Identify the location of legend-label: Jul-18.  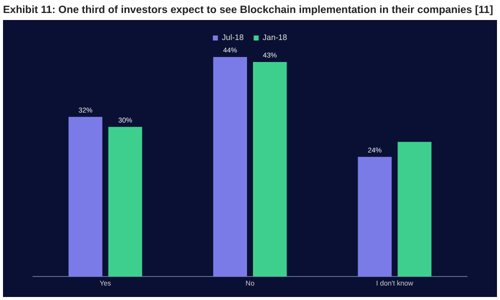
(233, 37).